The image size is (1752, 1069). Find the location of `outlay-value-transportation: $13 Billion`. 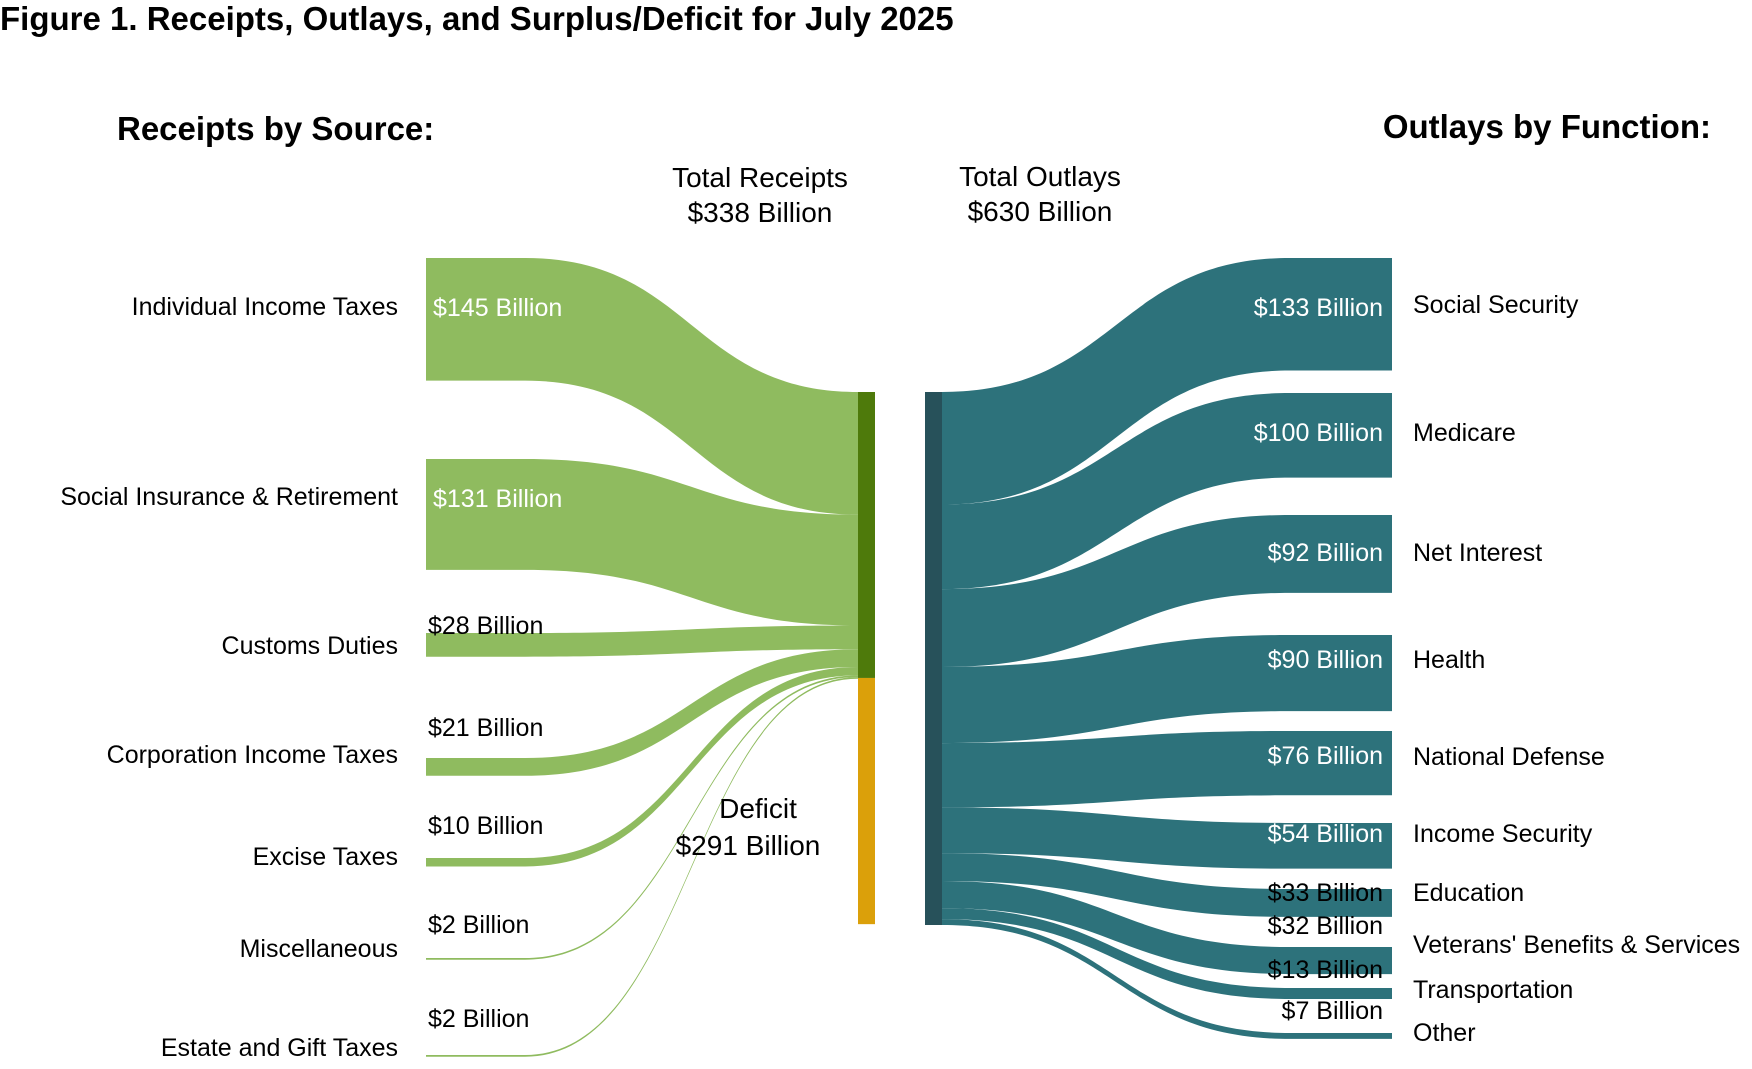

outlay-value-transportation: $13 Billion is located at coordinates (1325, 970).